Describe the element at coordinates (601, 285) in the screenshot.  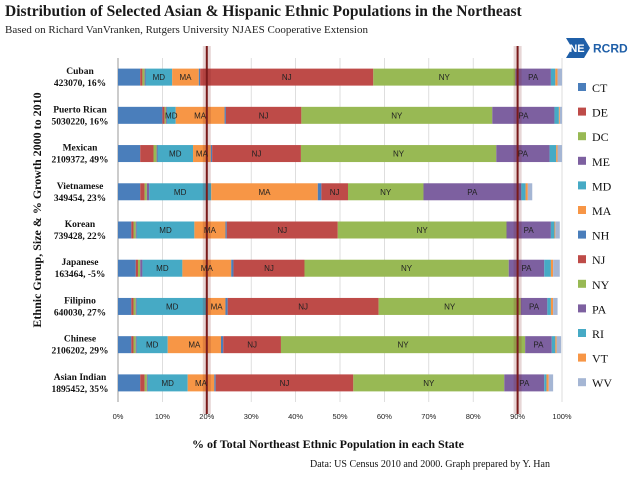
I see `legend-label: NY` at that location.